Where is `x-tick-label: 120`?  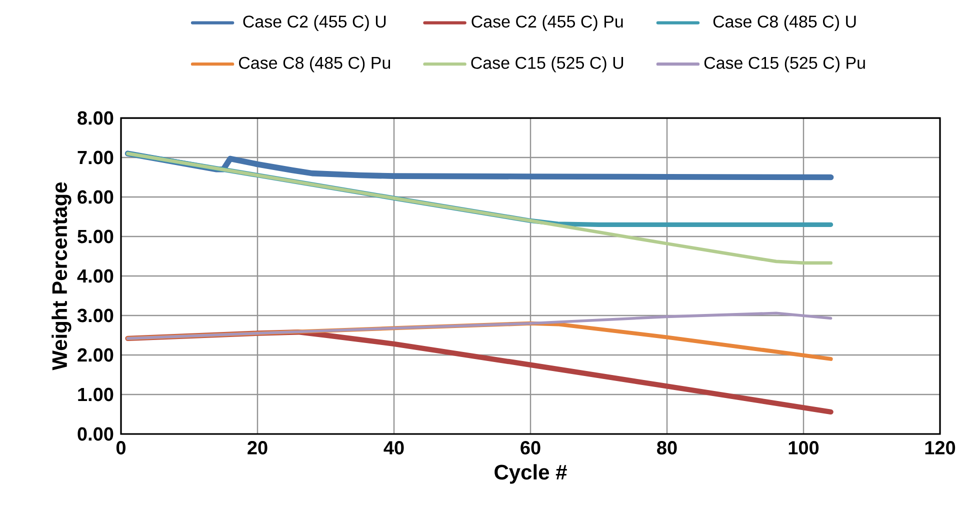 x-tick-label: 120 is located at coordinates (940, 447).